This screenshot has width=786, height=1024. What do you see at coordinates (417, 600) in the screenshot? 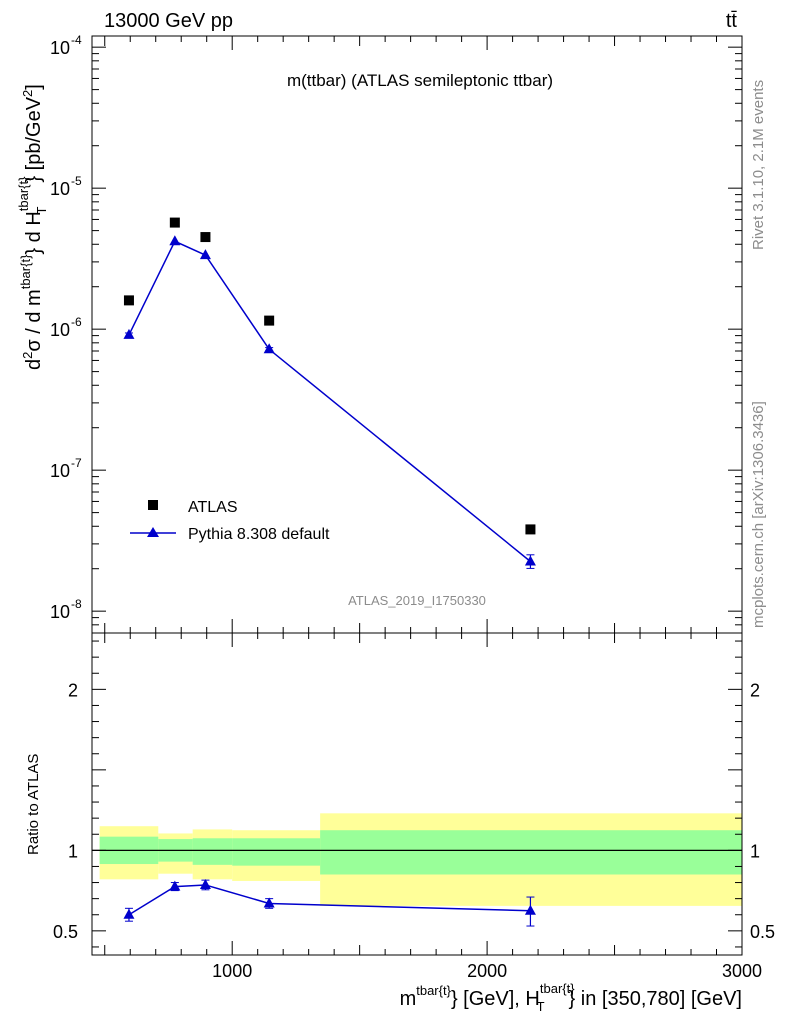
I see `analysis-watermark: ATLAS_2019_I1750330` at bounding box center [417, 600].